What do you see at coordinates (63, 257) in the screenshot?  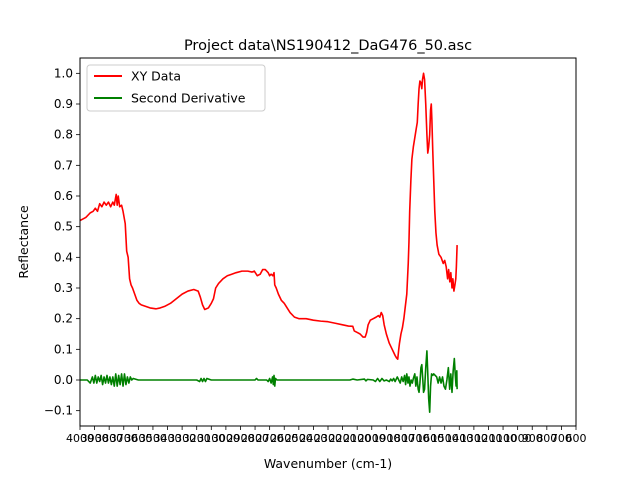 I see `y-tick-label: 0.4` at bounding box center [63, 257].